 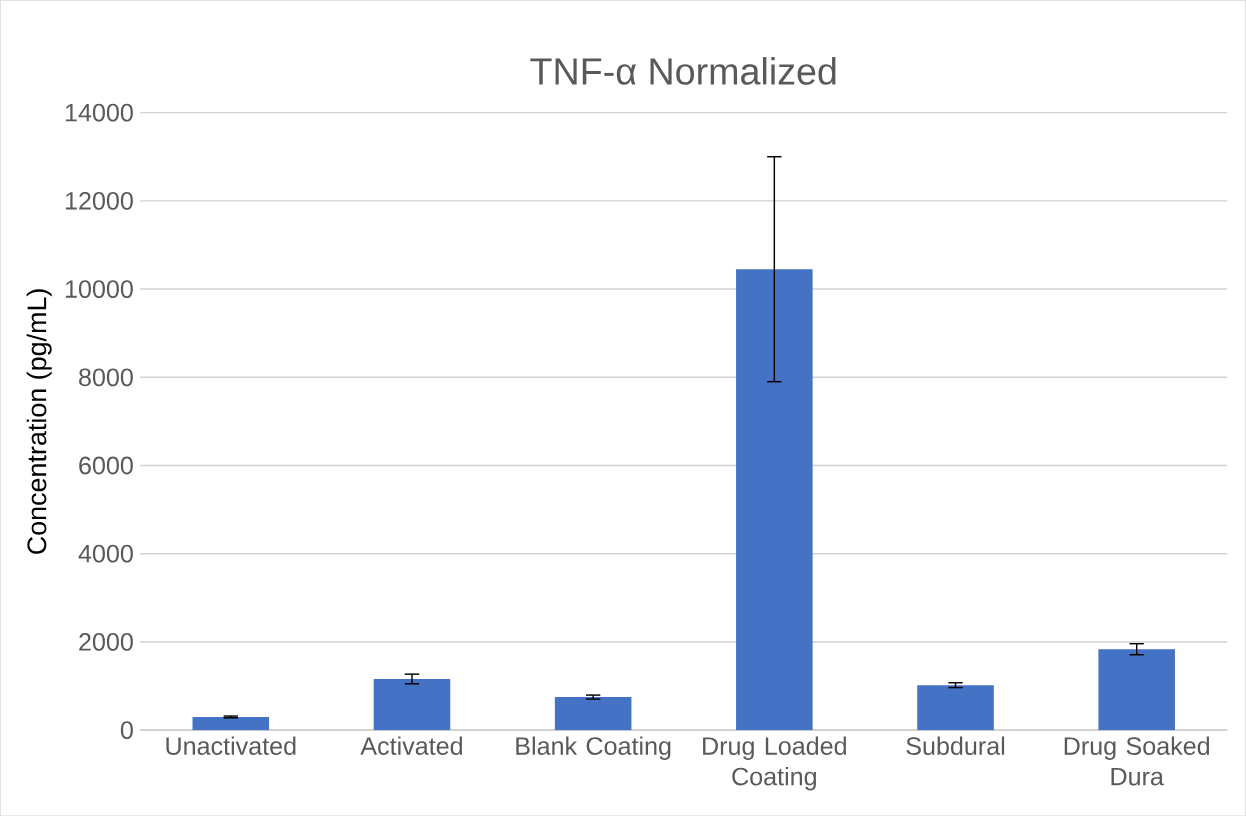 What do you see at coordinates (774, 763) in the screenshot?
I see `x-tick-label: Drug Loaded Coating` at bounding box center [774, 763].